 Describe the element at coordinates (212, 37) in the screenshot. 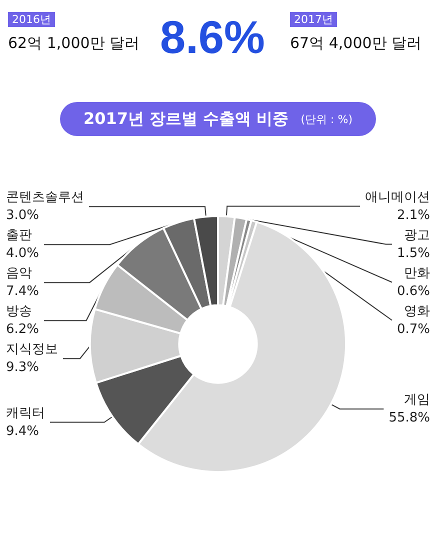

I see `text: 8.6%` at that location.